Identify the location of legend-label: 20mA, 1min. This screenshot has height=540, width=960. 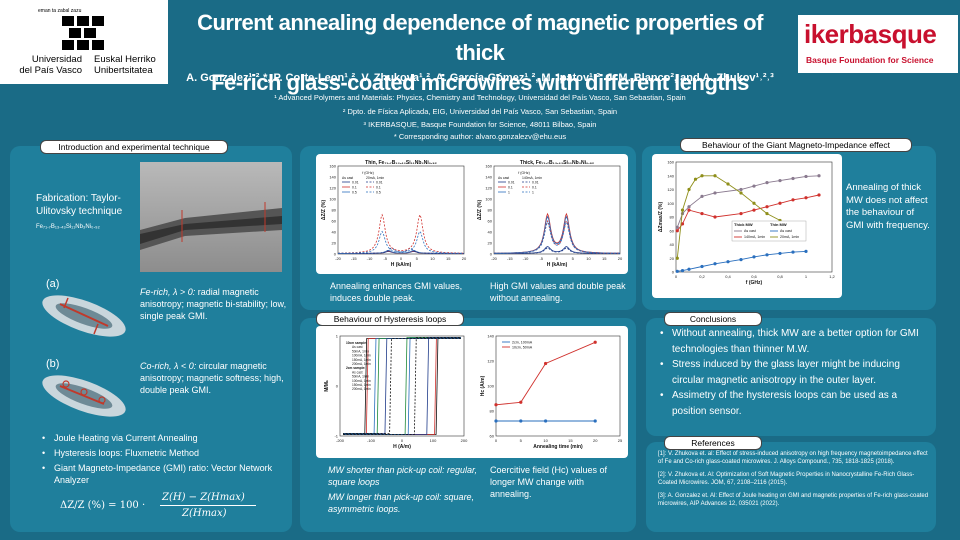
(789, 237).